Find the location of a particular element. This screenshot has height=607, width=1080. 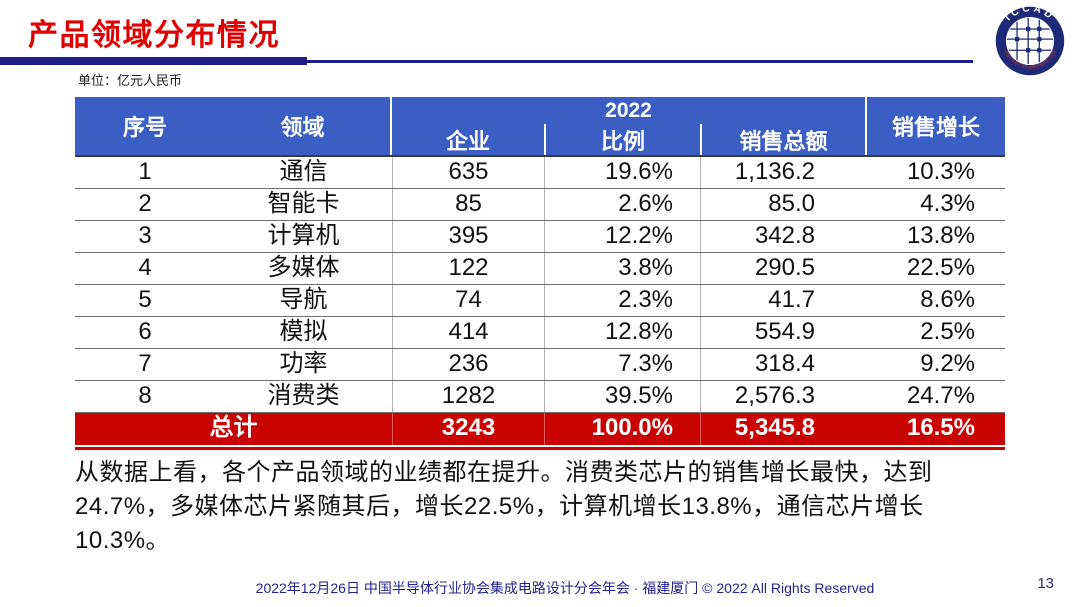

cell-seq: 3 is located at coordinates (145, 235).